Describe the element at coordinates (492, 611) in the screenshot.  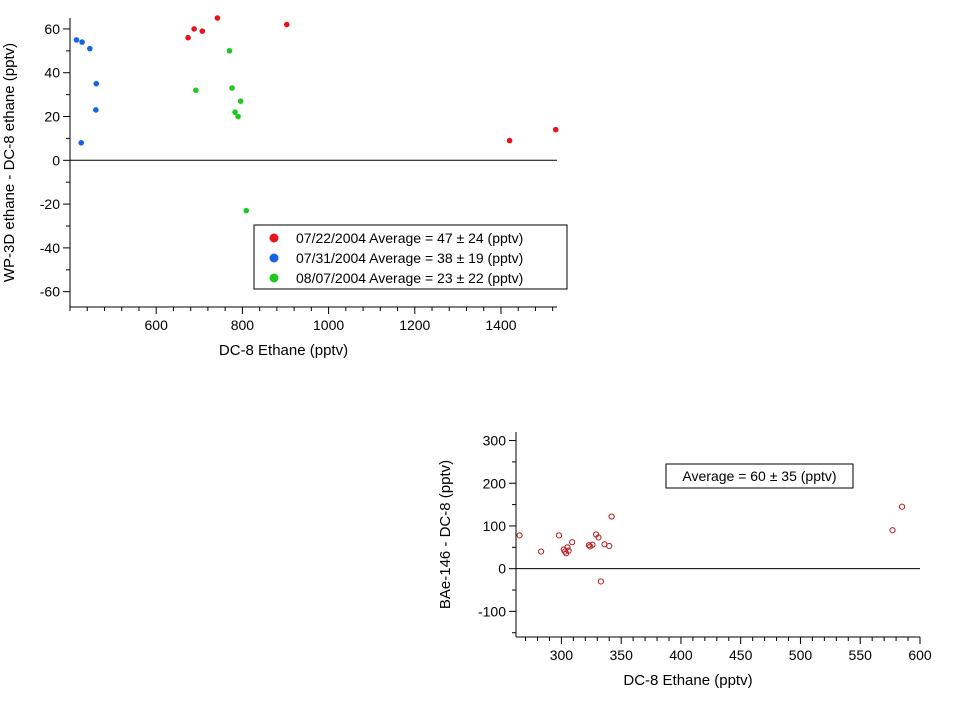
I see `y-tick-label: -100` at that location.